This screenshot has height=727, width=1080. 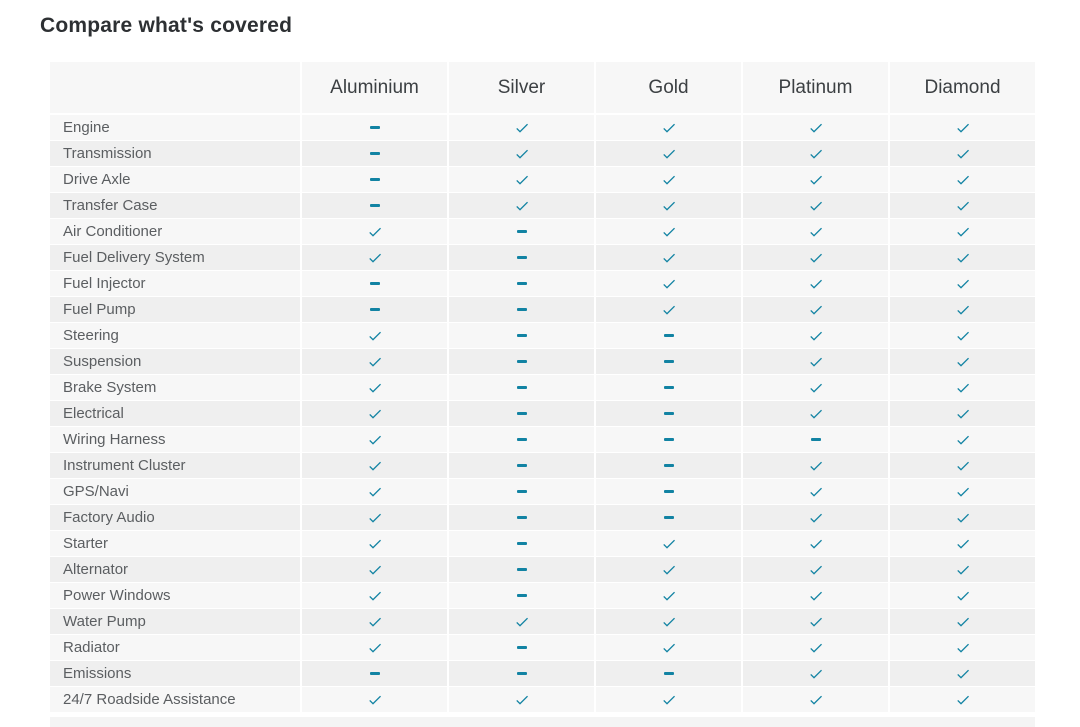 I want to click on row-label: Steering, so click(x=175, y=335).